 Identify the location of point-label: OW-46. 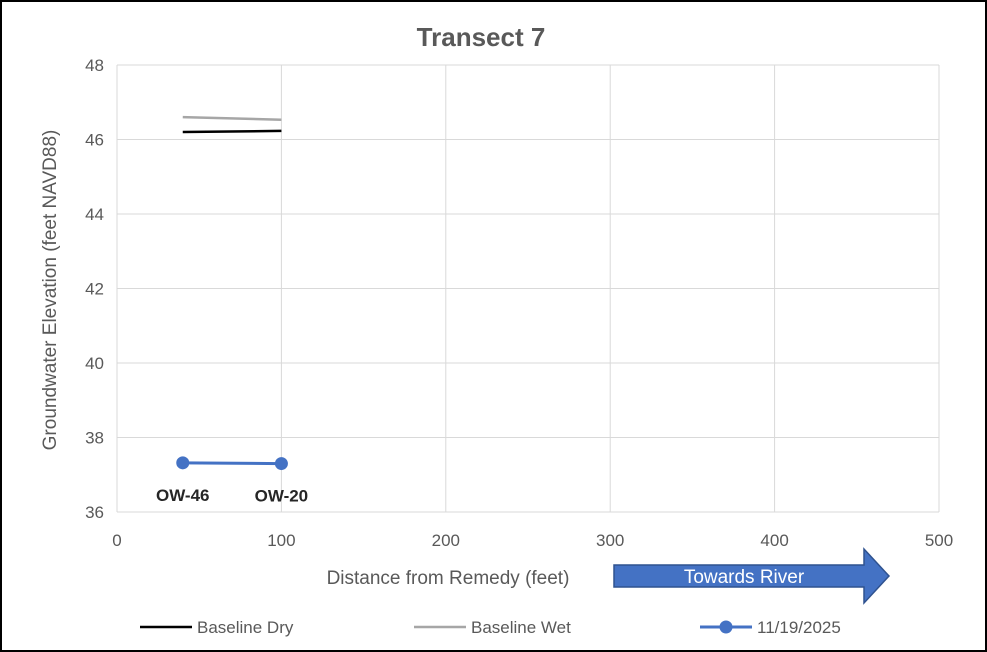
(183, 495).